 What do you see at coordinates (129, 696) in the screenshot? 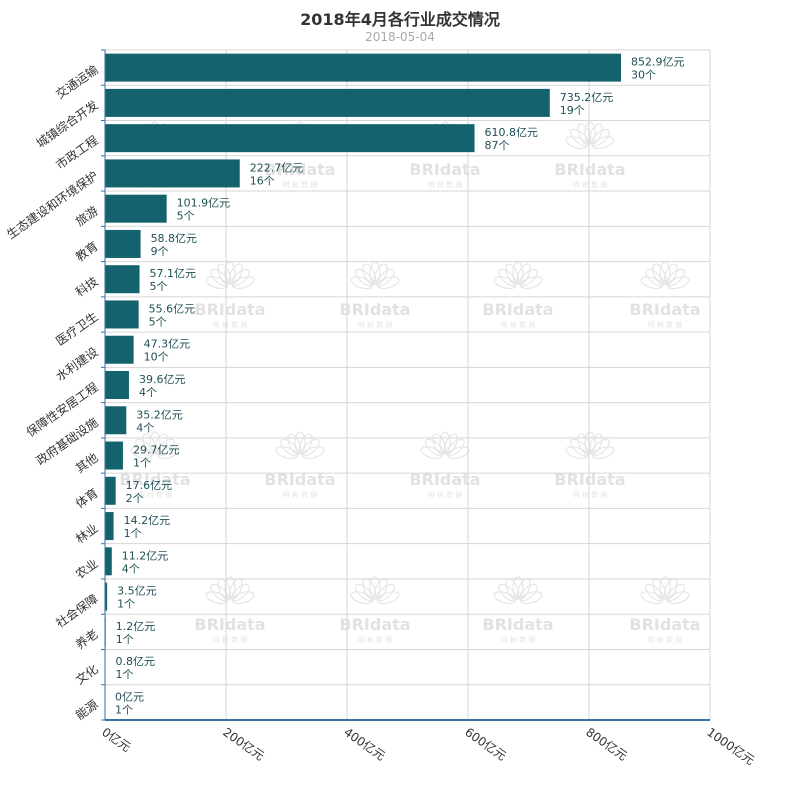
I see `bar-value-label: 0亿元` at bounding box center [129, 696].